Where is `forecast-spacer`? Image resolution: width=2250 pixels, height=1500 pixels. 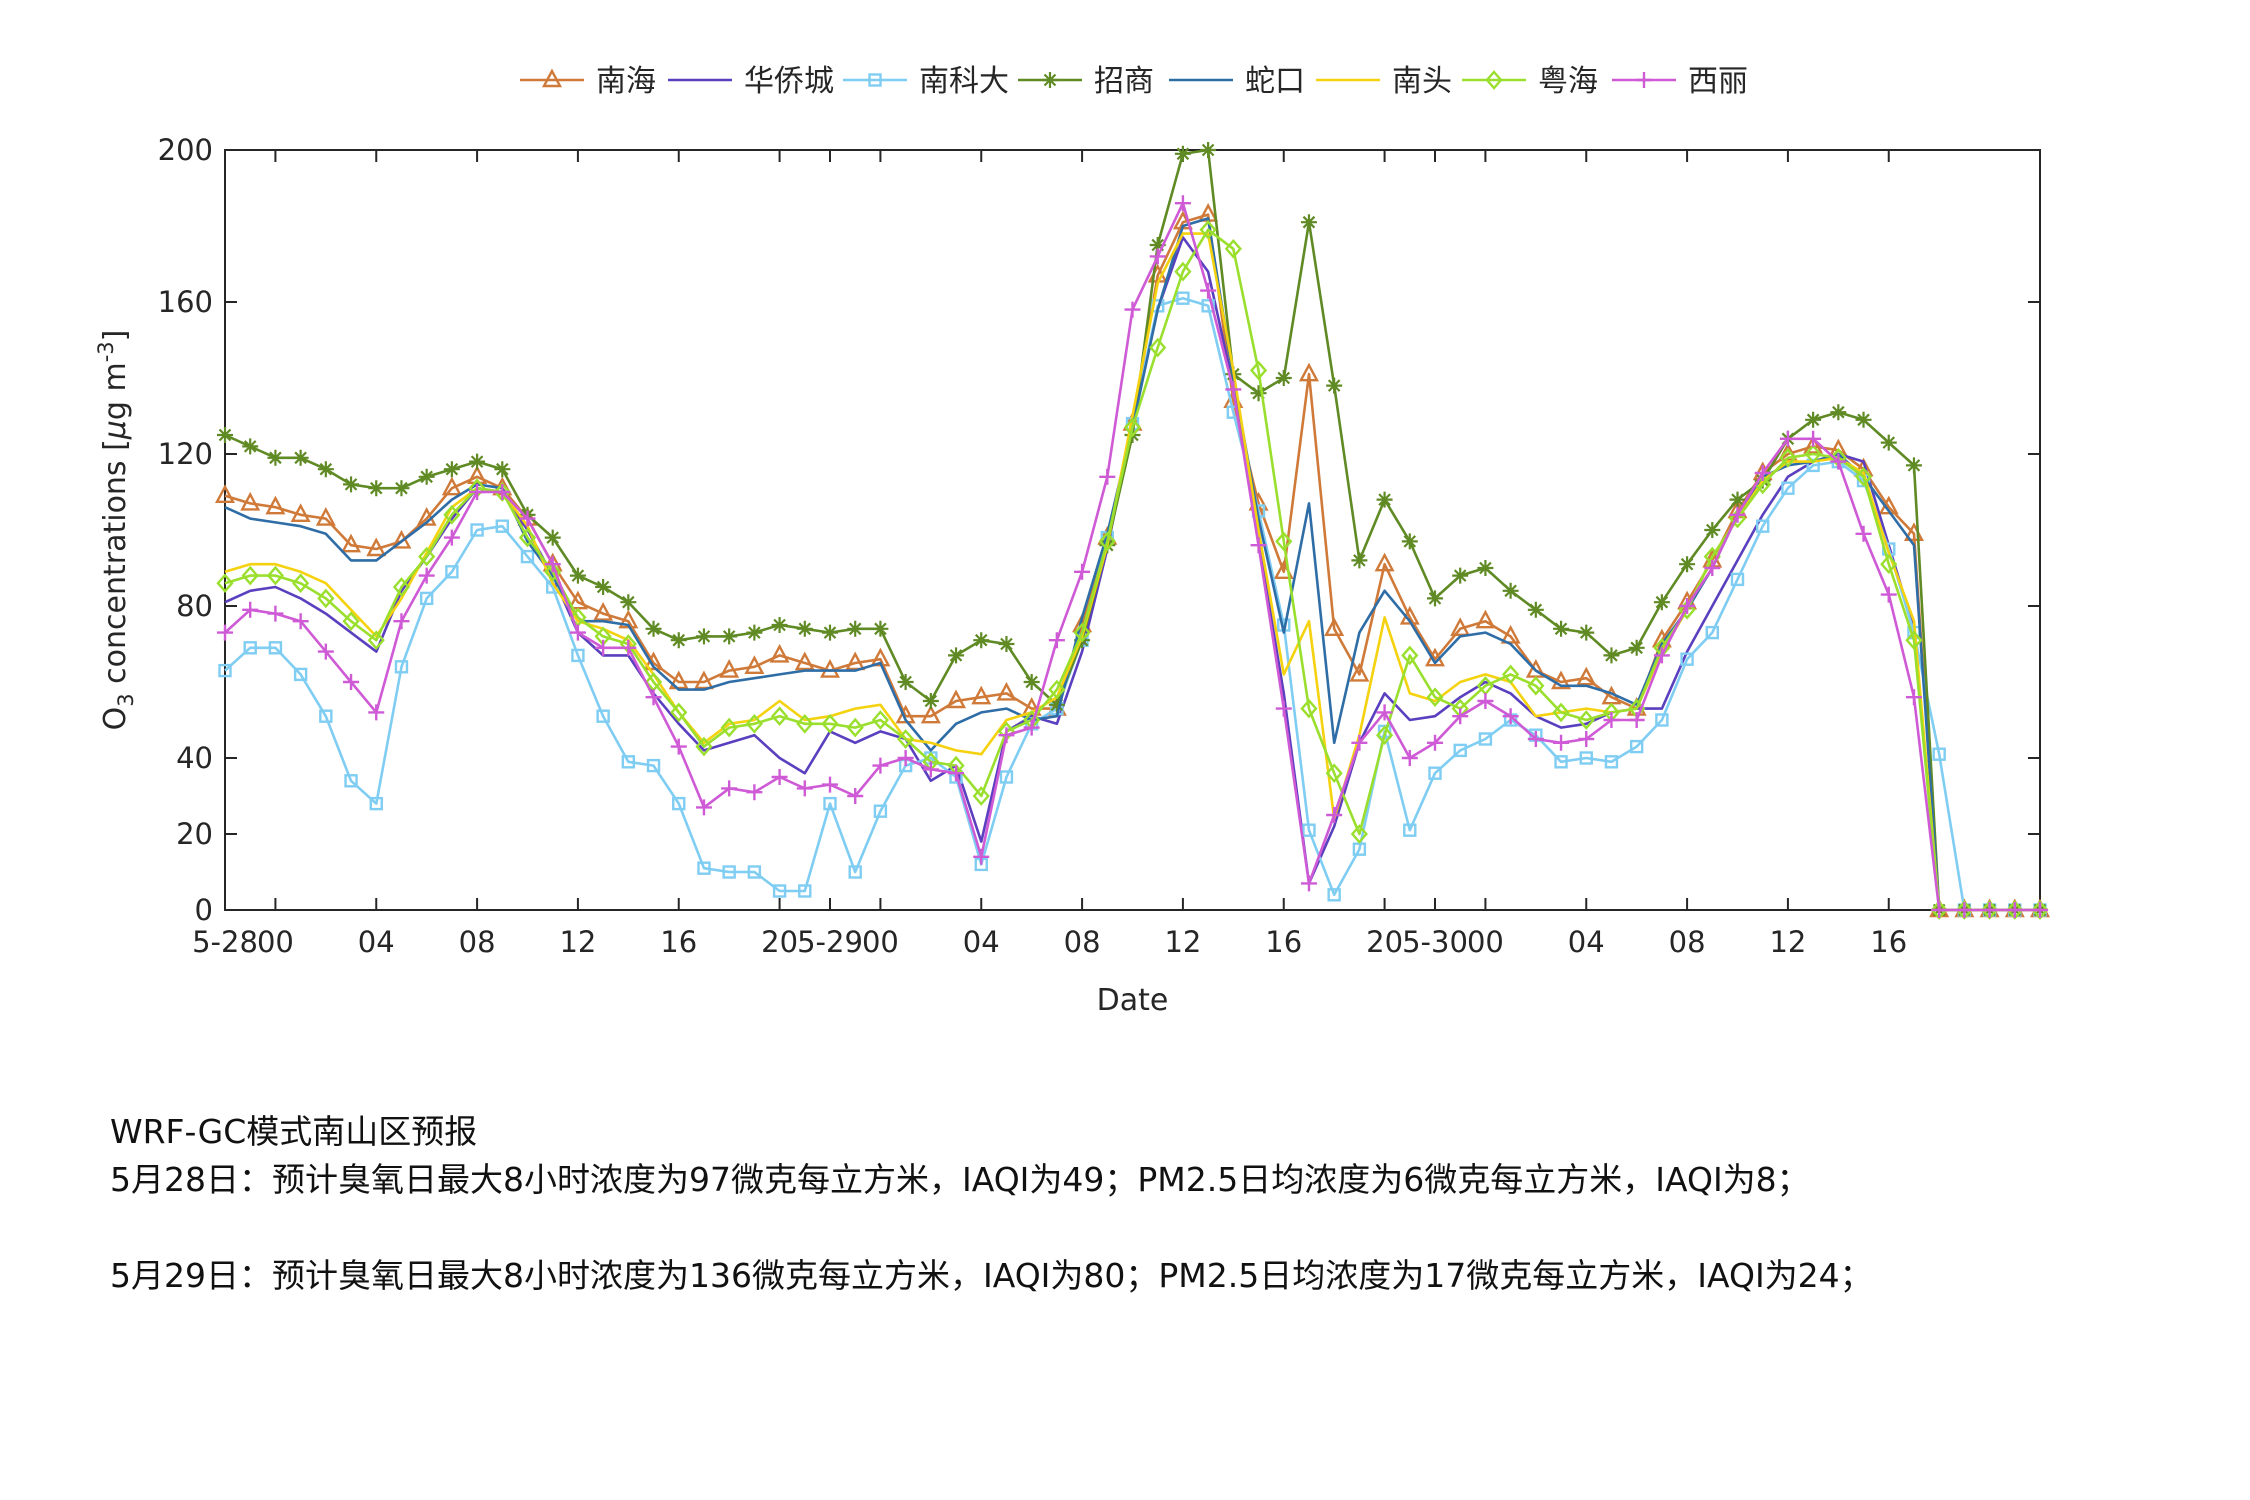 forecast-spacer is located at coordinates (991, 1228).